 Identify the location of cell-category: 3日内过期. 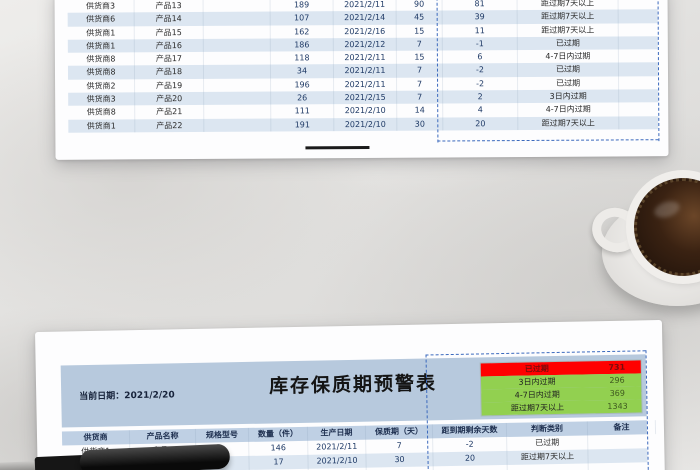
(569, 96).